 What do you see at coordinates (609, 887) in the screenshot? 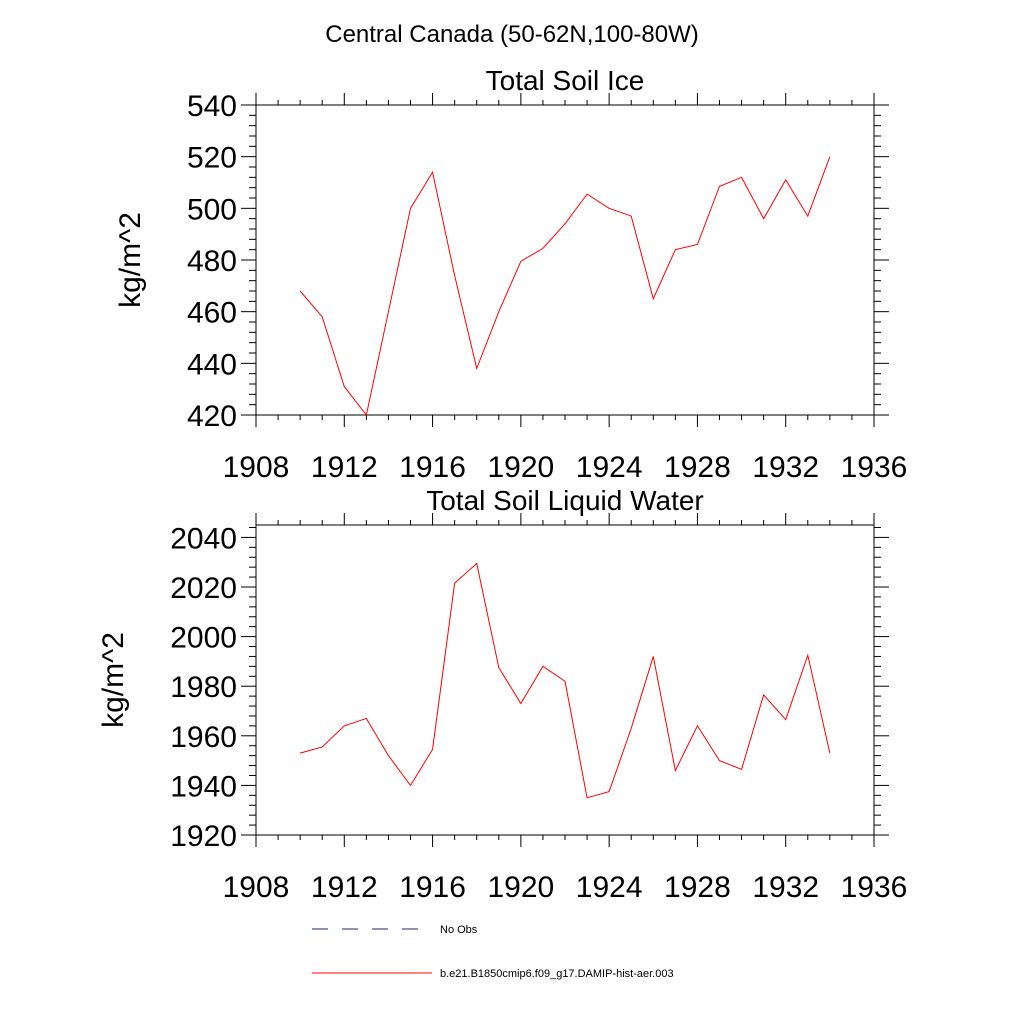
I see `soil-liquid-water-x-tick-label: 1924` at bounding box center [609, 887].